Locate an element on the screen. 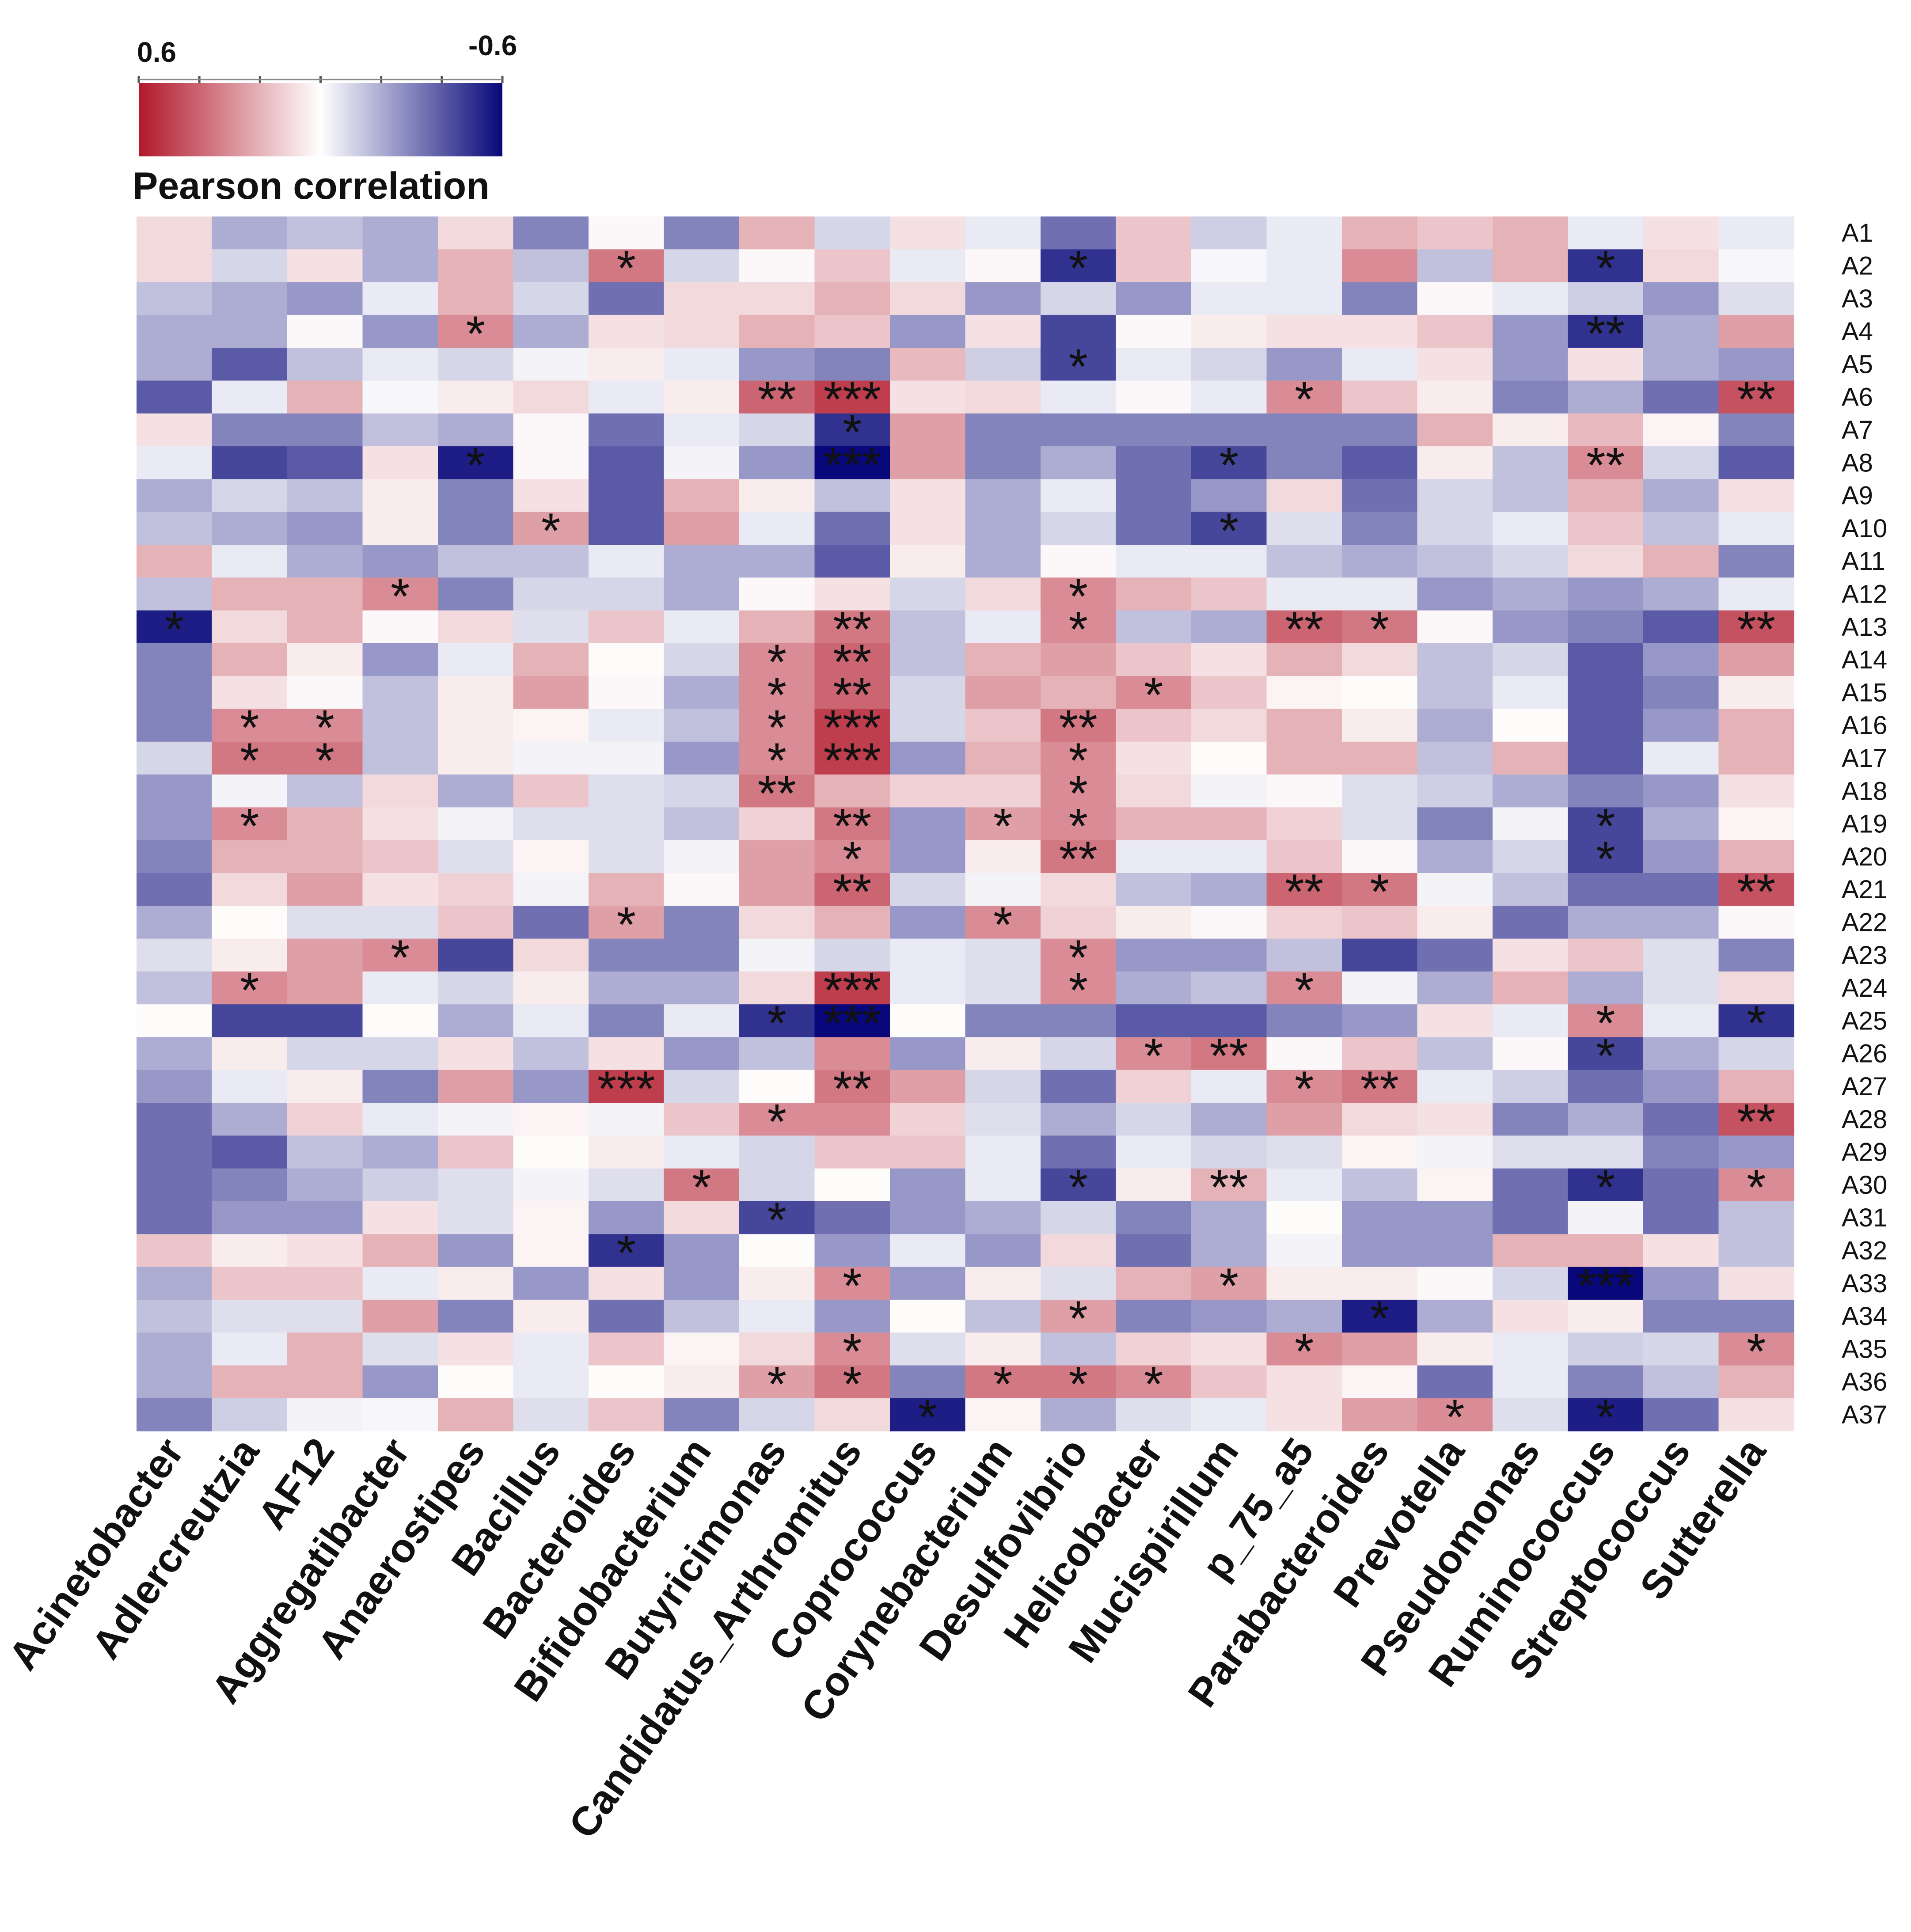 The image size is (1911, 1932). legend-min-label: -0.6 is located at coordinates (492, 45).